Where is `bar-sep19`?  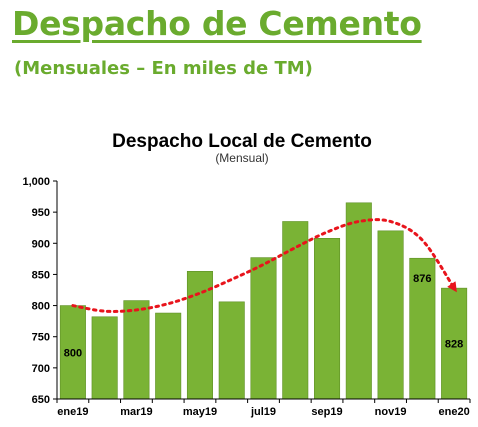 bar-sep19 is located at coordinates (327, 319).